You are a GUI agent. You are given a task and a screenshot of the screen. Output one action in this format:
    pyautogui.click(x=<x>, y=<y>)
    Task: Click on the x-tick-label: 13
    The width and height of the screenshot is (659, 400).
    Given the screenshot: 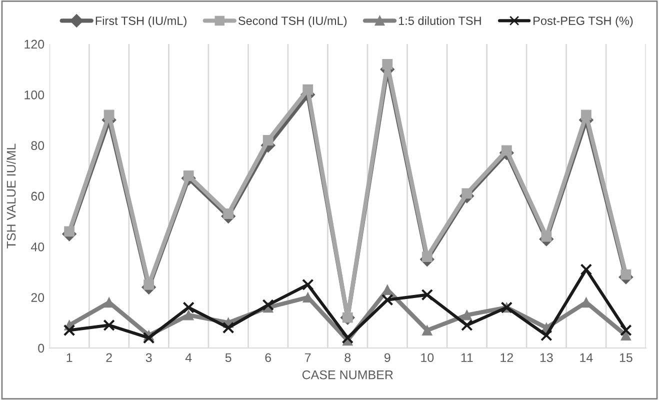 What is the action you would take?
    pyautogui.click(x=546, y=357)
    